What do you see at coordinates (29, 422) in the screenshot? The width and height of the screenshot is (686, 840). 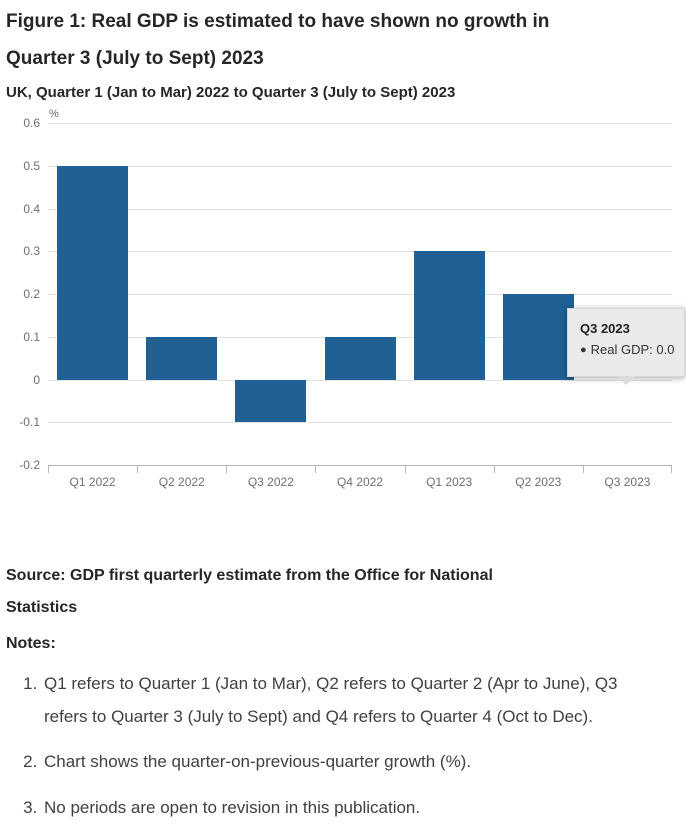 I see `y-axis-tick-label: -0.1` at bounding box center [29, 422].